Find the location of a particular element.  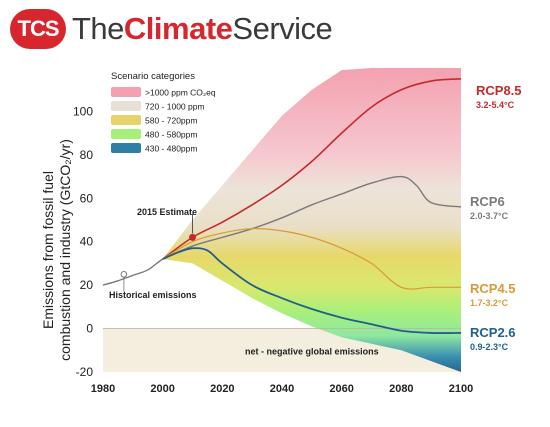

series-range-label: 3.2-5.4°C is located at coordinates (495, 105).